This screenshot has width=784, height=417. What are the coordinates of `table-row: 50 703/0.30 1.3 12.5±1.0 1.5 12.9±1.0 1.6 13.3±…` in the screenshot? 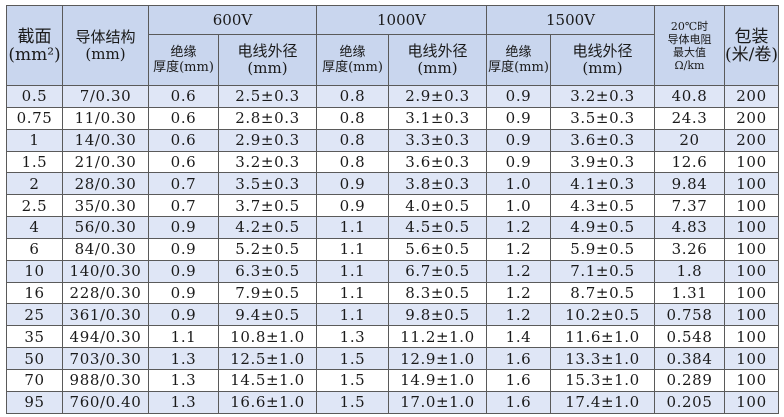 It's located at (392, 358).